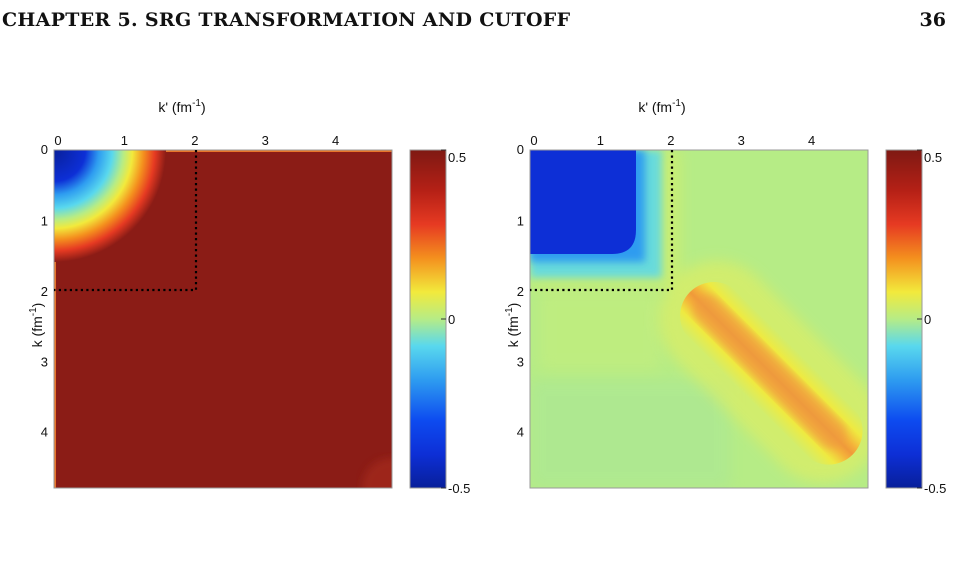 This screenshot has width=954, height=566. Describe the element at coordinates (763, 371) in the screenshot. I see `right-diagonal-band` at that location.